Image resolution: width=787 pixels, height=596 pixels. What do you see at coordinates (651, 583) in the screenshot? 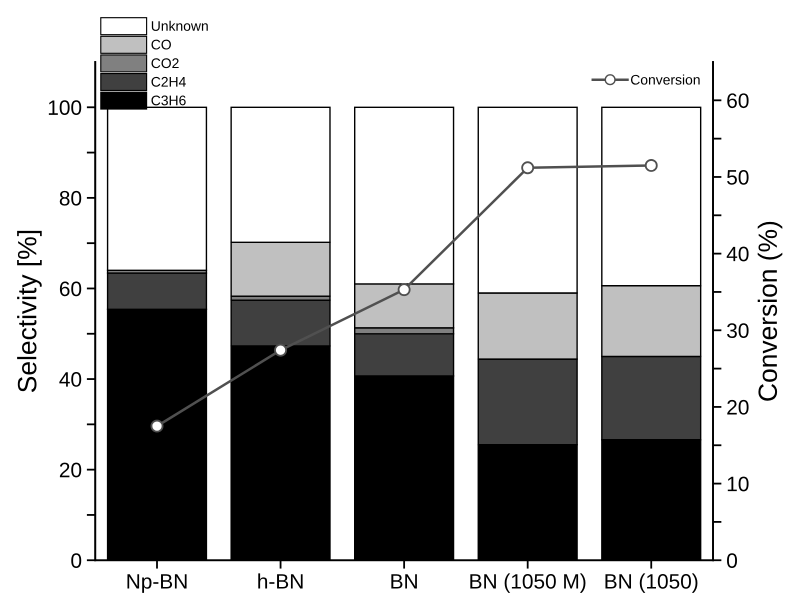
I see `x-tick-label: BN (1050)` at bounding box center [651, 583].